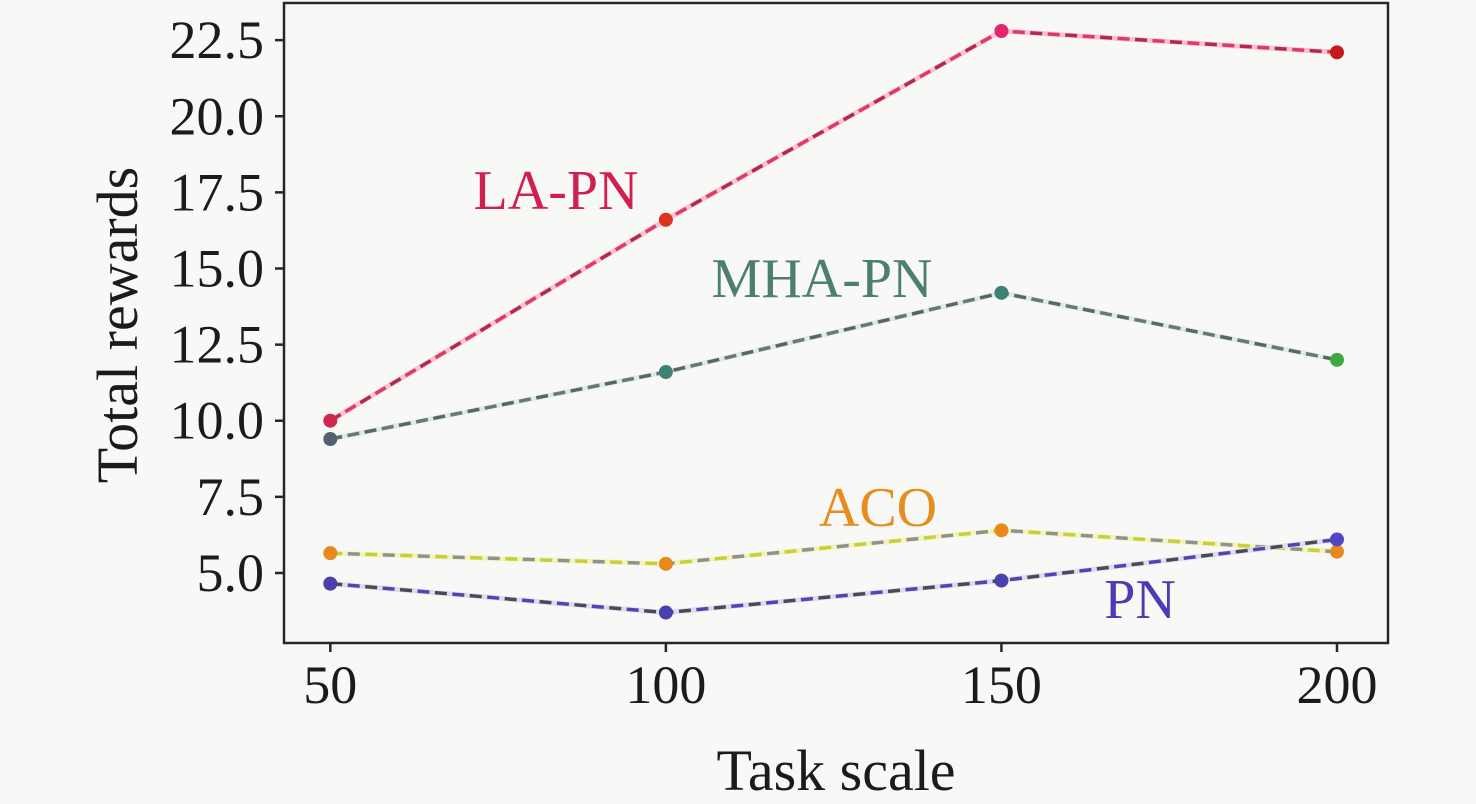 This screenshot has width=1476, height=804. I want to click on y-tick-label: 7.5, so click(231, 497).